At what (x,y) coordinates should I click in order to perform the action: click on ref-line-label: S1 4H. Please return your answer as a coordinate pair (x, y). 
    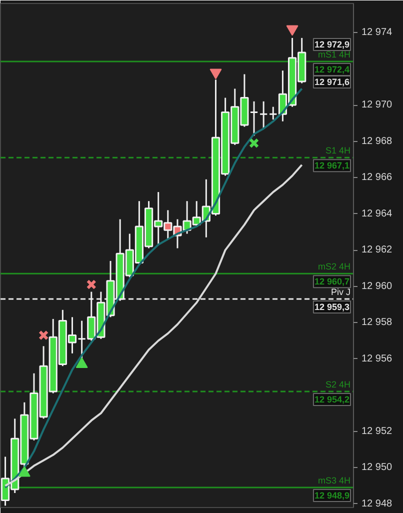
    Looking at the image, I should click on (337, 151).